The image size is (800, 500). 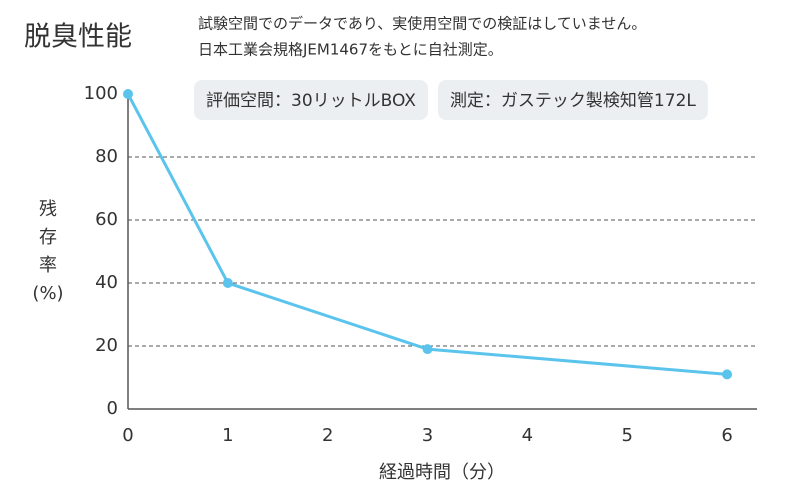 What do you see at coordinates (78, 37) in the screenshot?
I see `chart-title: 脱臭性能` at bounding box center [78, 37].